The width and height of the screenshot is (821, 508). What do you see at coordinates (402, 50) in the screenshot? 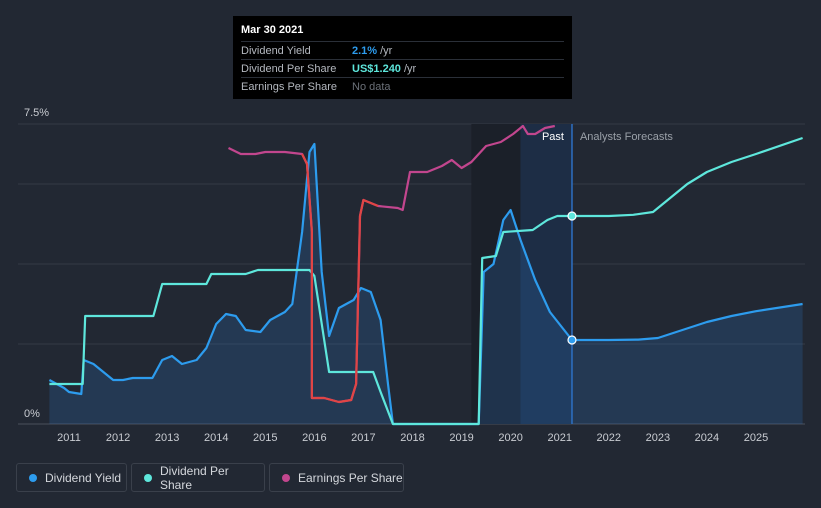
I see `tooltip-row-dividend-yield: Dividend Yield 2.1% /yr` at bounding box center [402, 50].